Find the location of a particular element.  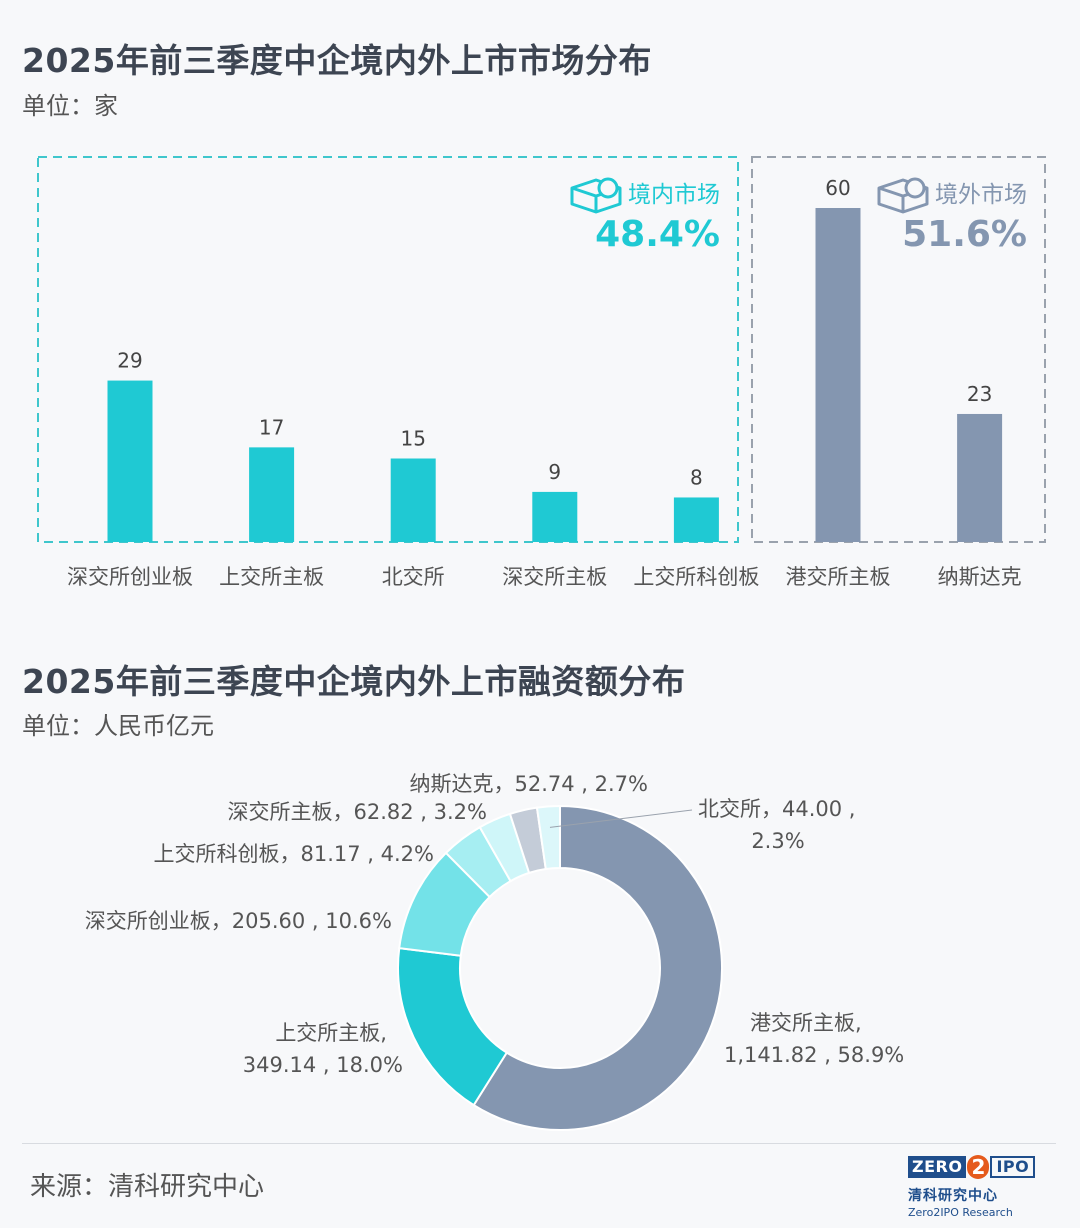

bar-value-label: 15 is located at coordinates (412, 439).